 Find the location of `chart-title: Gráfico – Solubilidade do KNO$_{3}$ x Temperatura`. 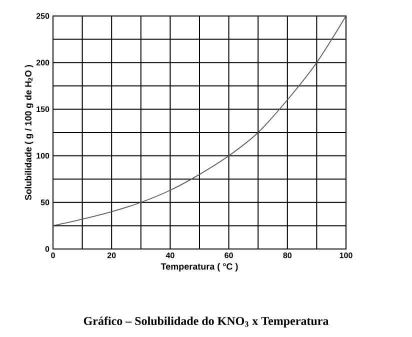

chart-title: Gráfico – Solubilidade do KNO$_{3}$ x Temperatura is located at coordinates (206, 322).